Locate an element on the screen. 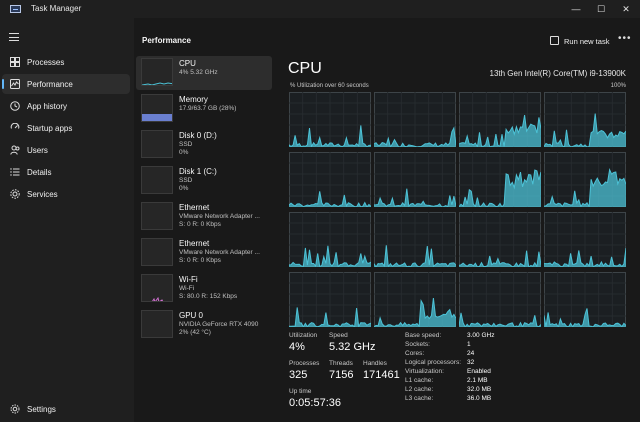 Image resolution: width=640 pixels, height=422 pixels. sidebar-item-services: Services is located at coordinates (66, 194).